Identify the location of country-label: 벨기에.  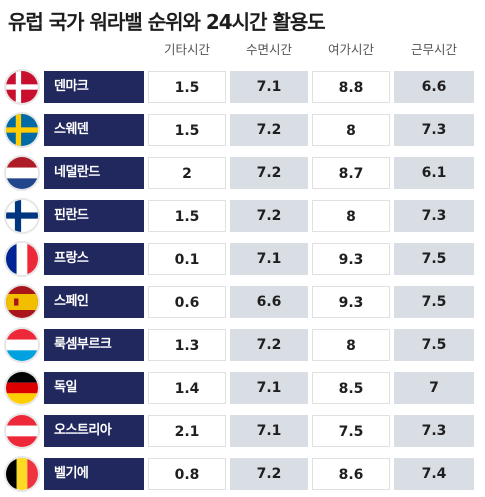
(94, 474).